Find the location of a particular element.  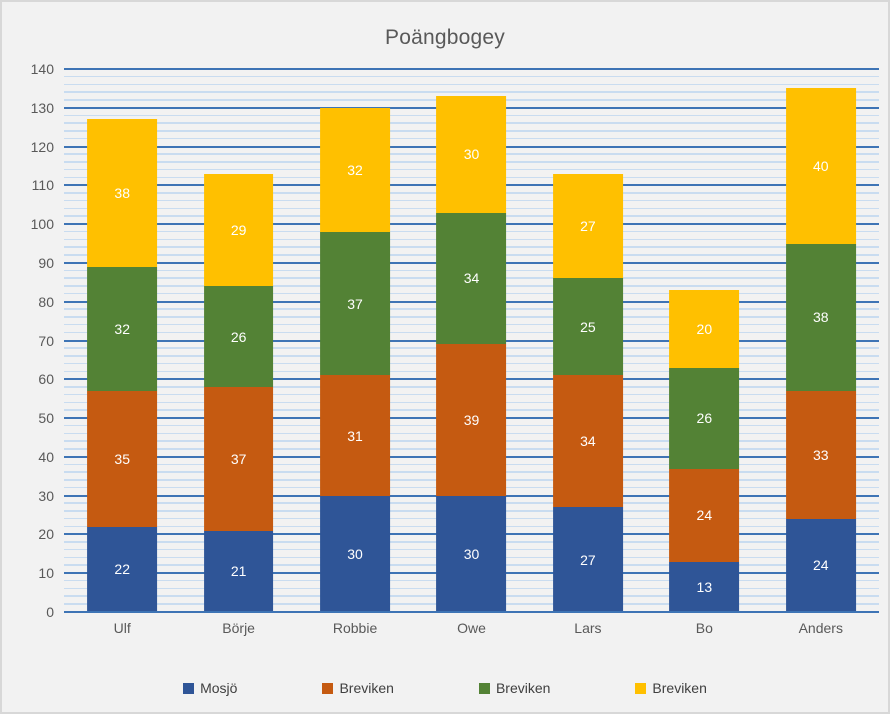

y-tick-label: 60 is located at coordinates (46, 379).